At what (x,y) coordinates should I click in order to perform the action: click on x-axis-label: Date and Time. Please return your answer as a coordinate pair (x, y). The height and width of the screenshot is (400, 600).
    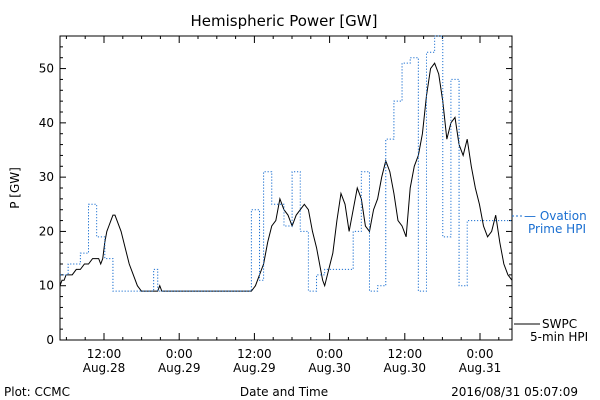
    Looking at the image, I should click on (284, 392).